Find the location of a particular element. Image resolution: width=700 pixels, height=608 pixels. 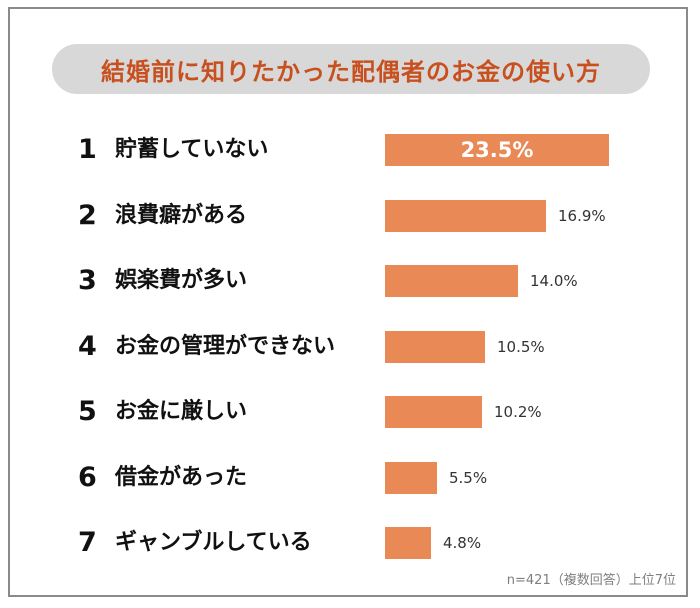

category-label: 娯楽費が多い is located at coordinates (181, 280).